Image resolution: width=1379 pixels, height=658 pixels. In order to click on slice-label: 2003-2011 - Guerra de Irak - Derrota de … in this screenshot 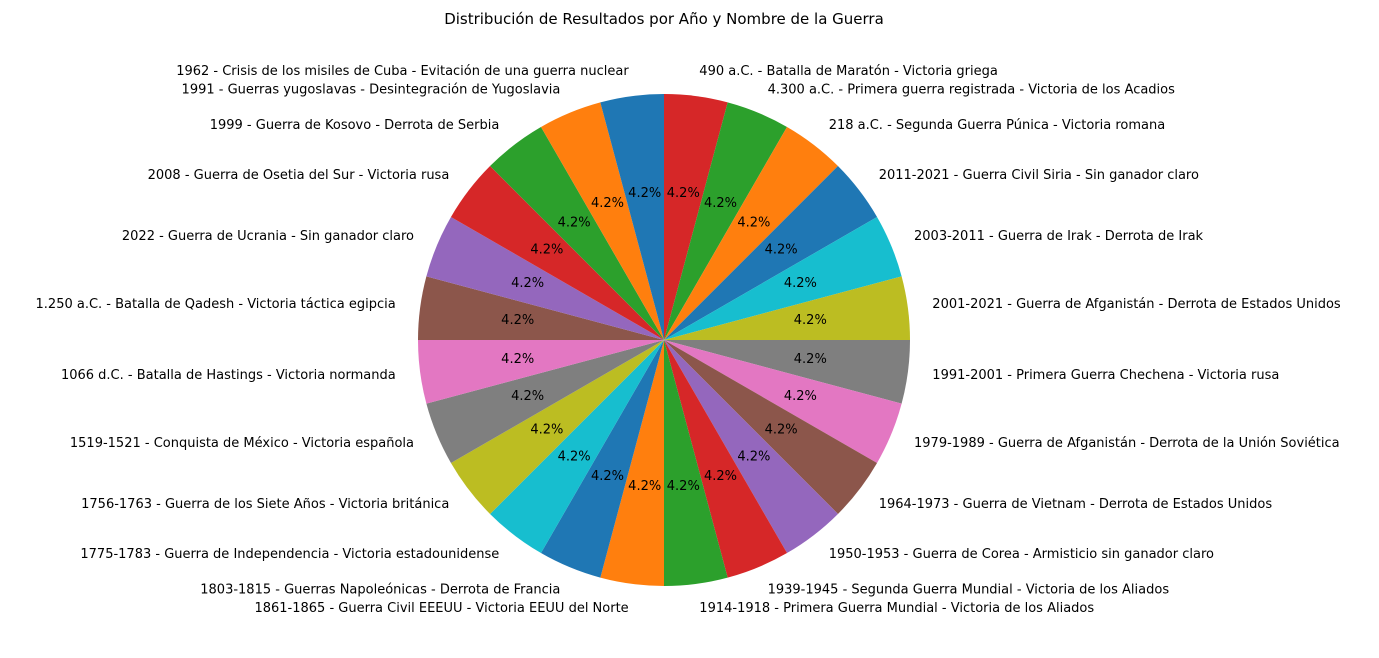, I will do `click(1059, 236)`.